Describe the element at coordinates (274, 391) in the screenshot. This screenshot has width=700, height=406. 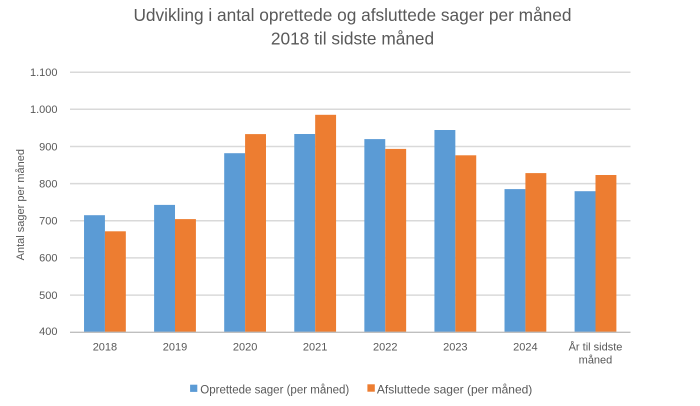
I see `svg-text: Oprettede sager (per måned)` at that location.